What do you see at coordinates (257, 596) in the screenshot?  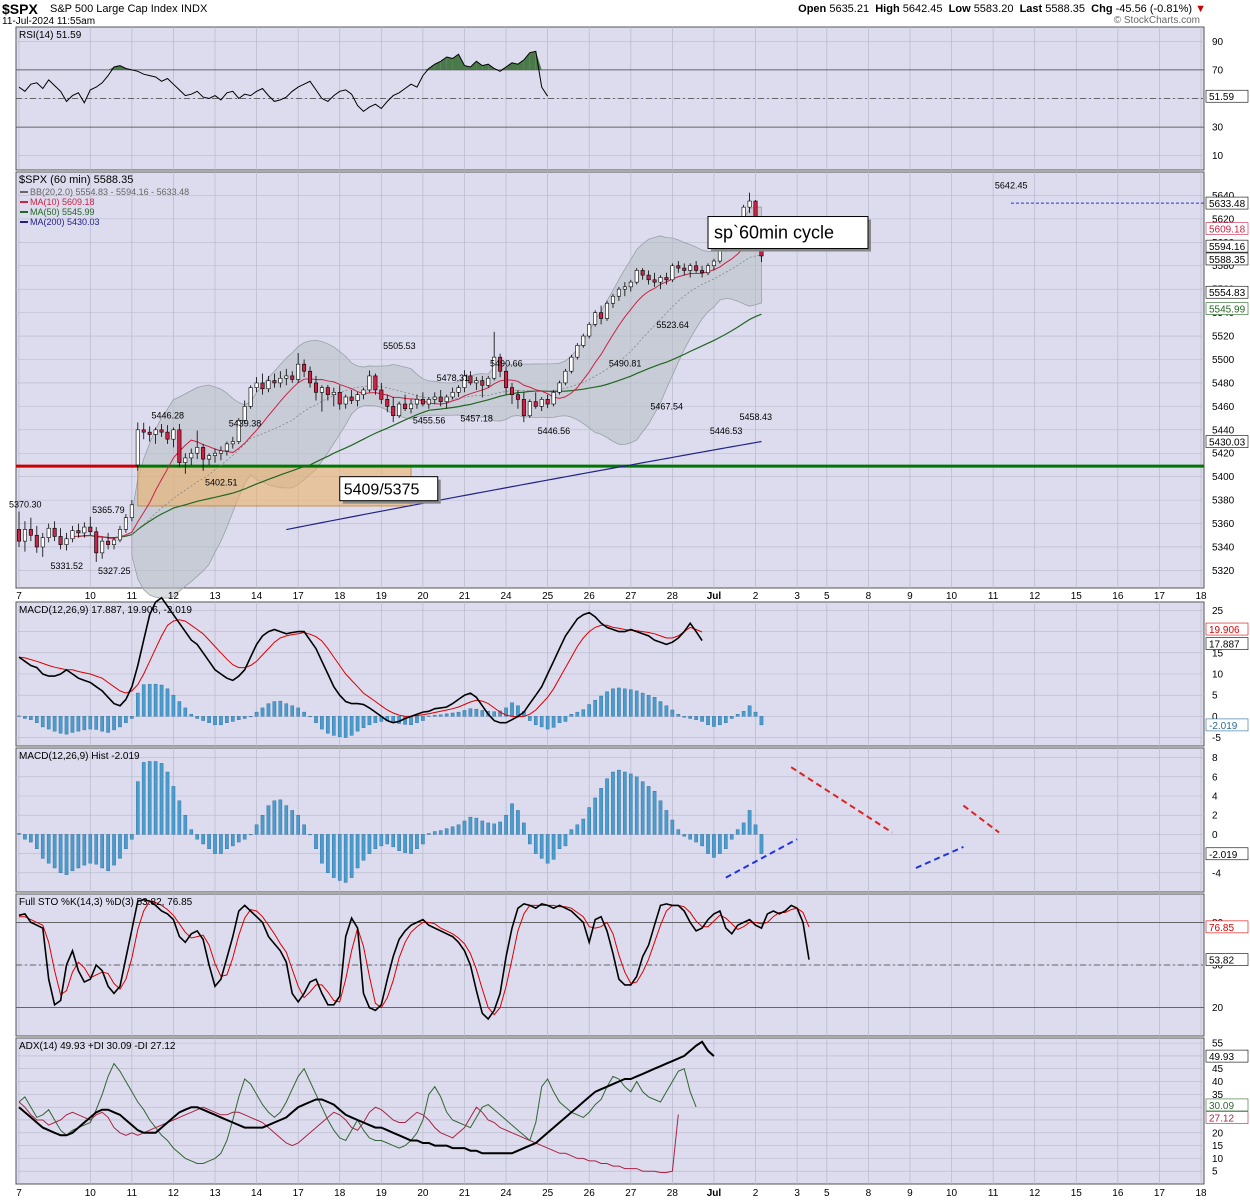 I see `x-axis-label: 14` at bounding box center [257, 596].